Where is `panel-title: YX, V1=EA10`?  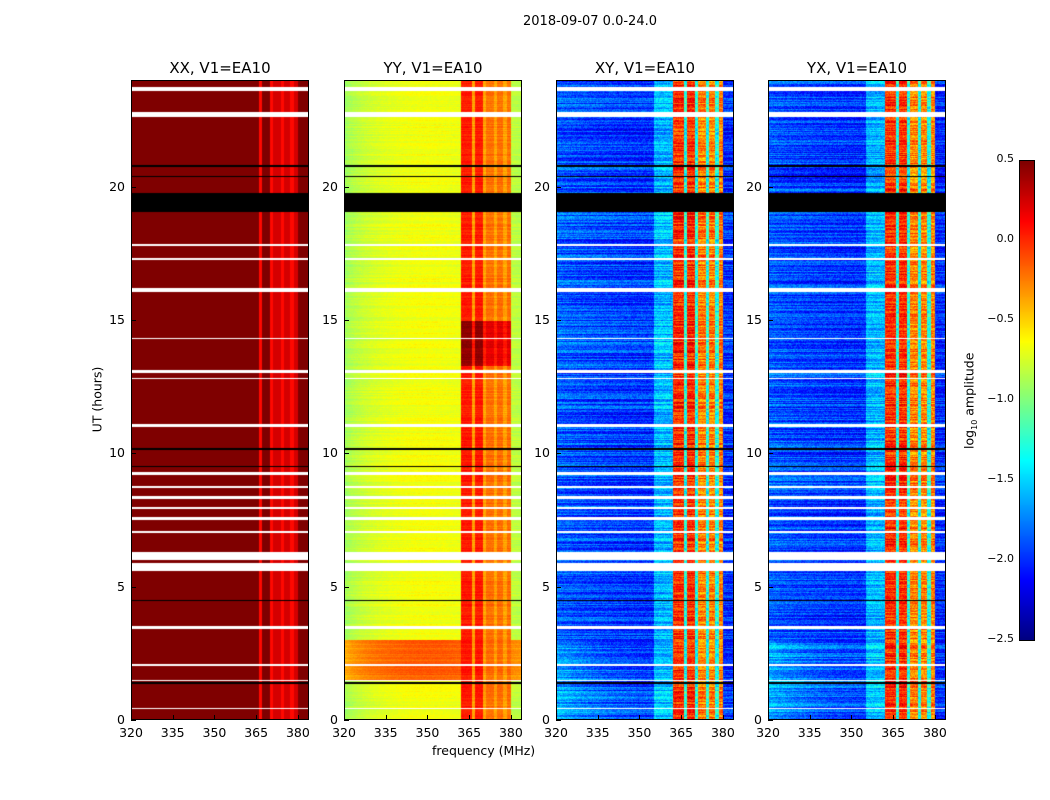 panel-title: YX, V1=EA10 is located at coordinates (857, 68).